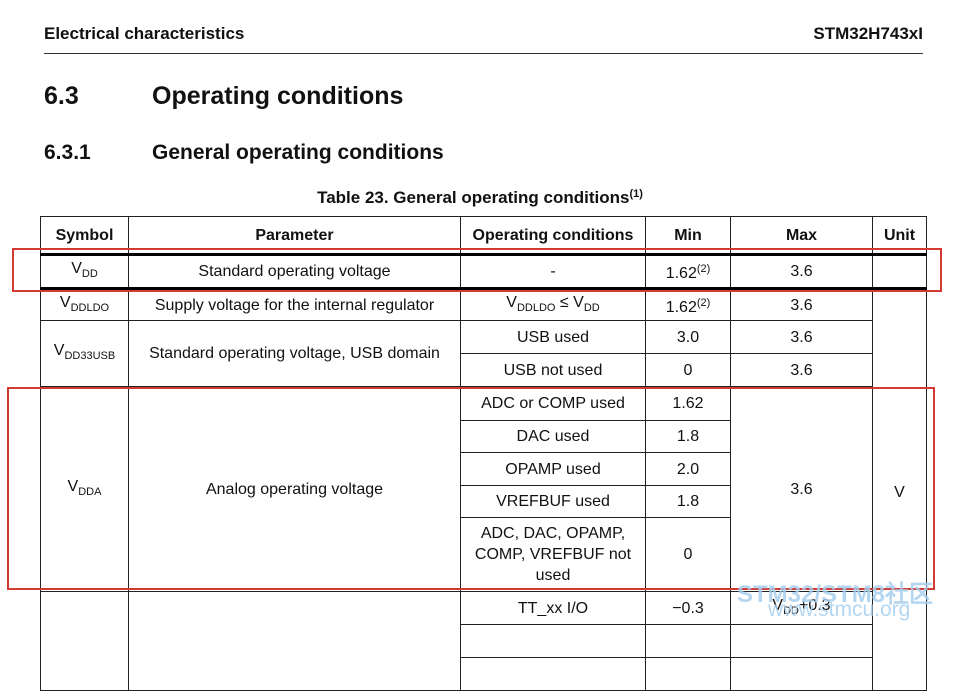 This screenshot has height=691, width=974. What do you see at coordinates (553, 271) in the screenshot?
I see `table-cell: -` at bounding box center [553, 271].